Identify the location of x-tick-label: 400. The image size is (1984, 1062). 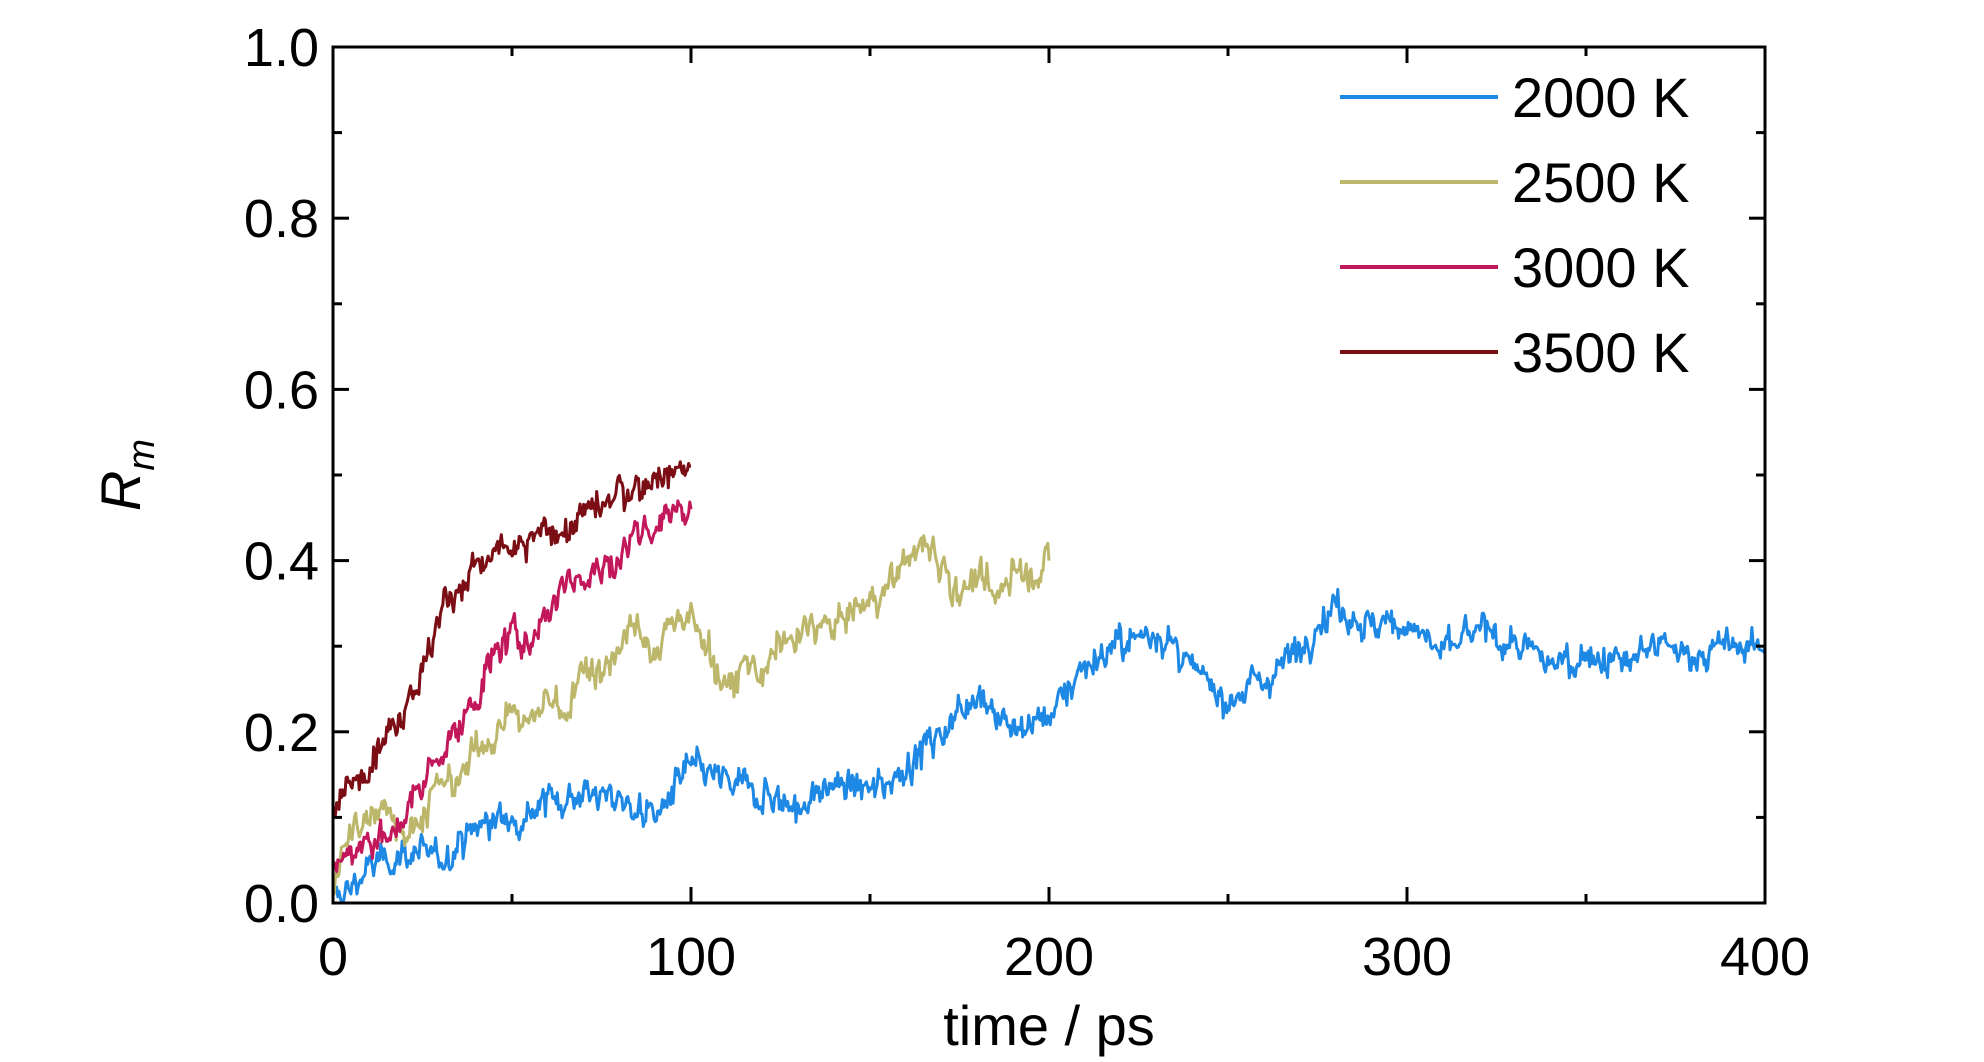
(1765, 957).